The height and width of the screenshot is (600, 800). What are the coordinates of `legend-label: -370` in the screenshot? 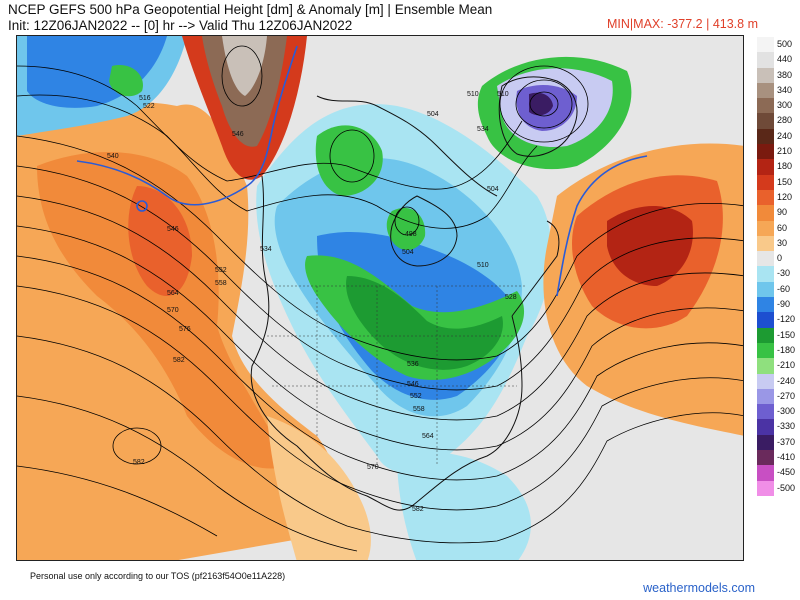 It's located at (786, 441).